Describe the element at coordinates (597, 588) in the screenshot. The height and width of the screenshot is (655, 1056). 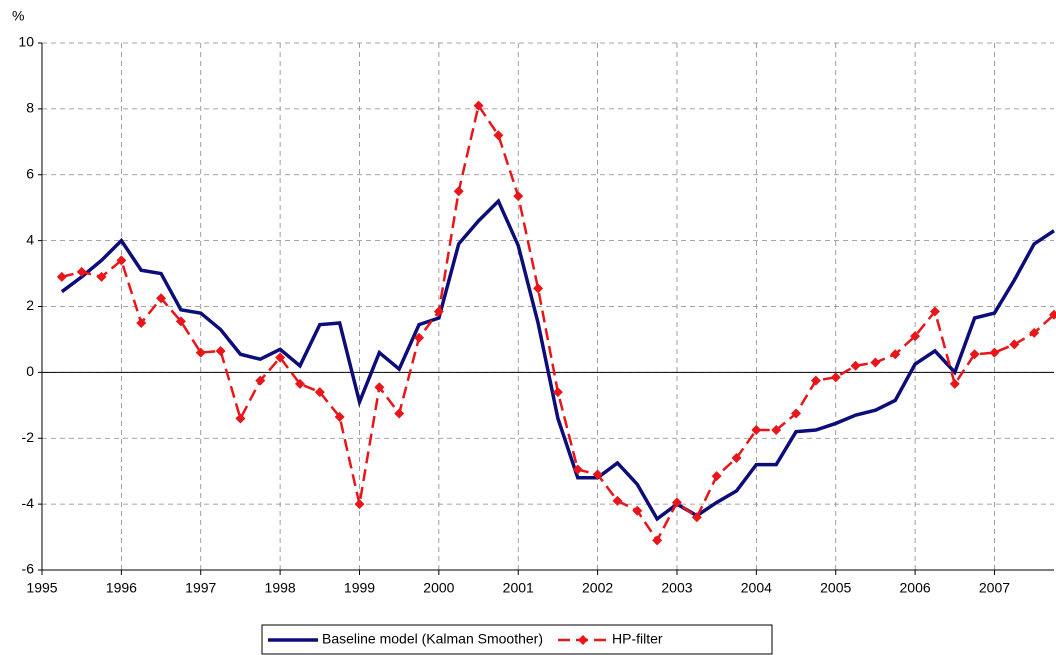
I see `x-tick-label: 2002` at that location.